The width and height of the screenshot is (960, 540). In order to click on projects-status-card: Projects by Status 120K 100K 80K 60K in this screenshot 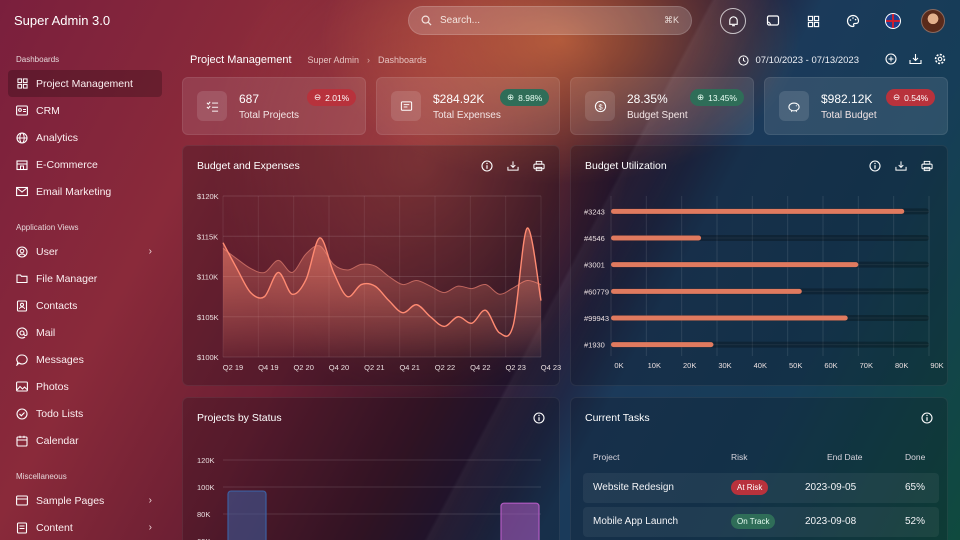, I will do `click(371, 468)`.